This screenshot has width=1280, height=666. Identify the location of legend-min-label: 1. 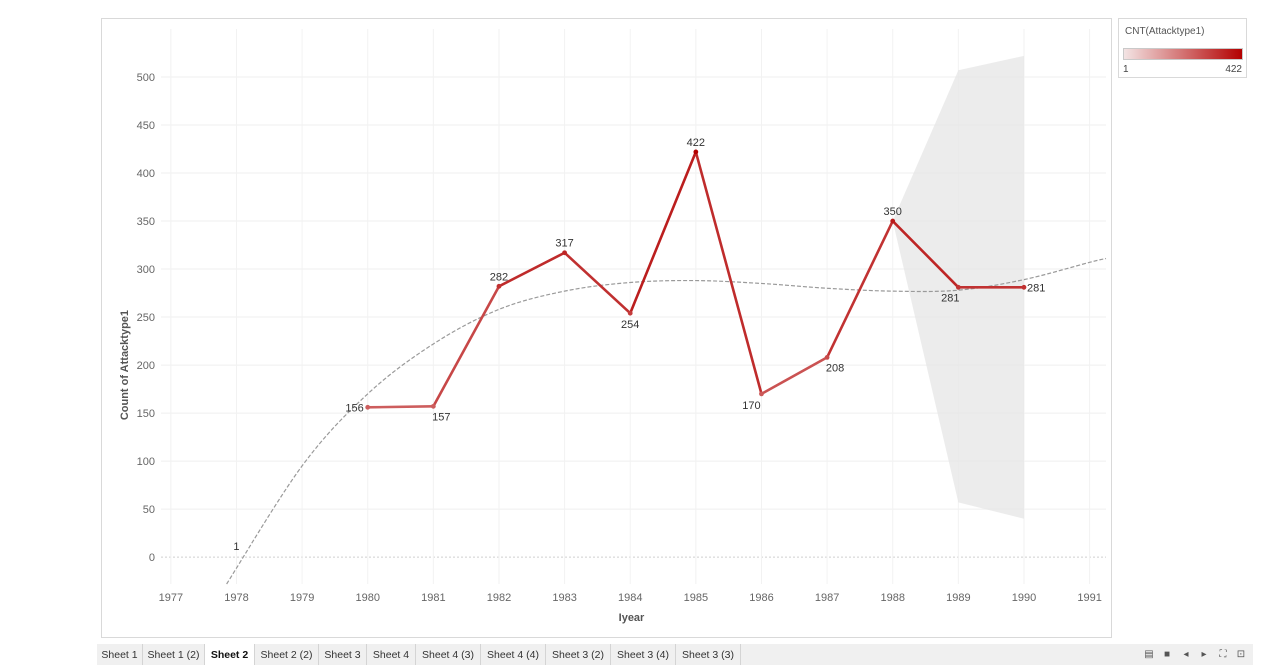
(1126, 69).